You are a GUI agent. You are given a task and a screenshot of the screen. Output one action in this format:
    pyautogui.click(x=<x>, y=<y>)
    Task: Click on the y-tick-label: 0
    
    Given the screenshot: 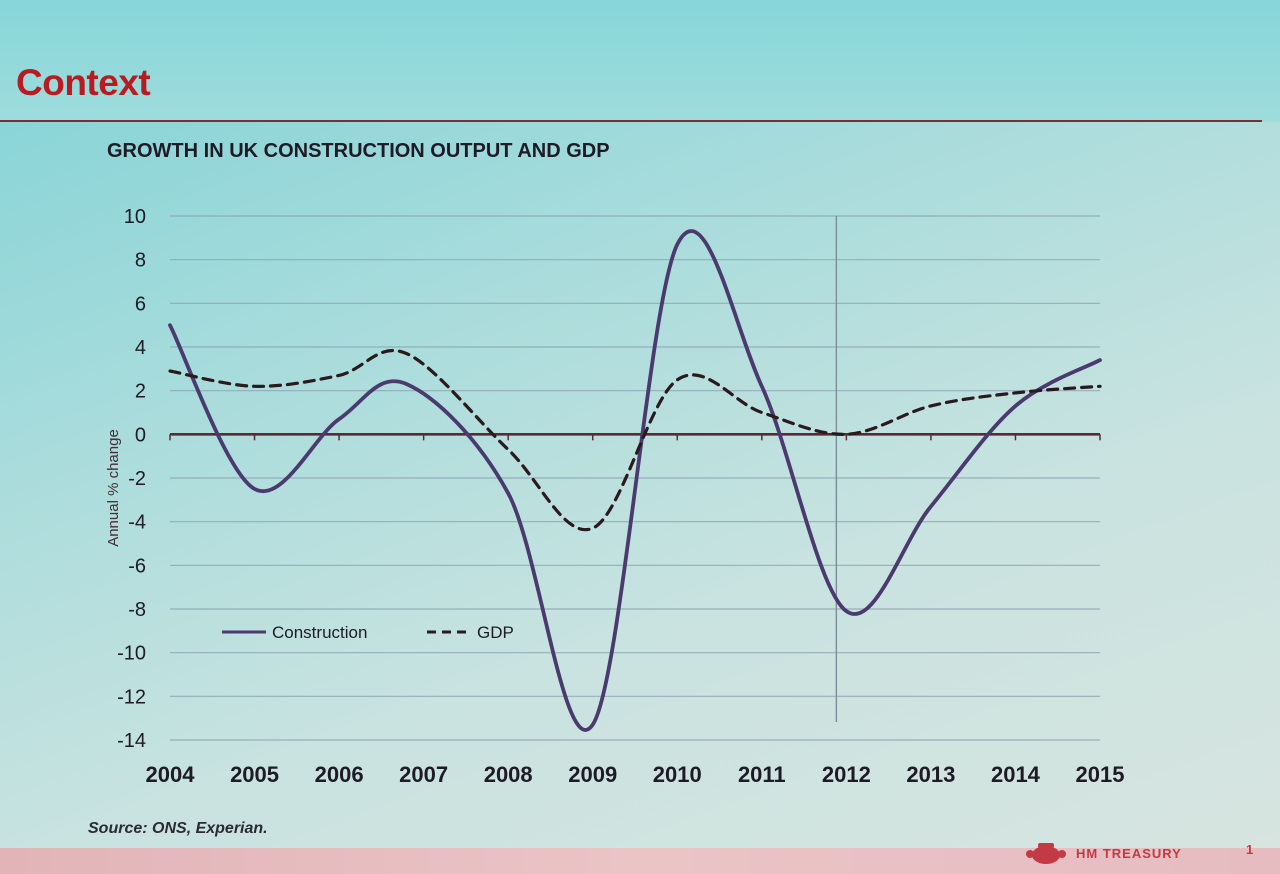 What is the action you would take?
    pyautogui.click(x=140, y=435)
    